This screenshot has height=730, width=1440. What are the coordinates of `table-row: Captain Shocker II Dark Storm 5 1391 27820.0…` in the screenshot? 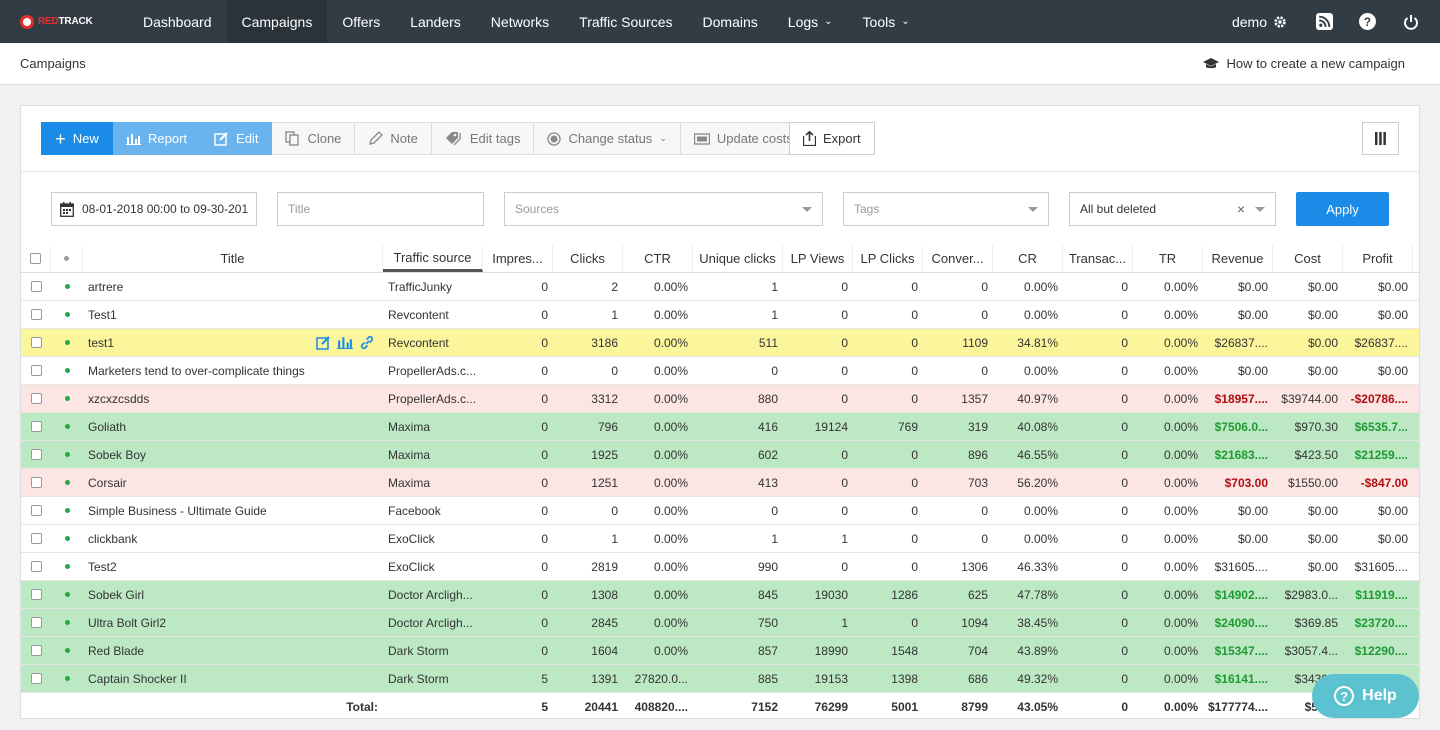 It's located at (720, 679).